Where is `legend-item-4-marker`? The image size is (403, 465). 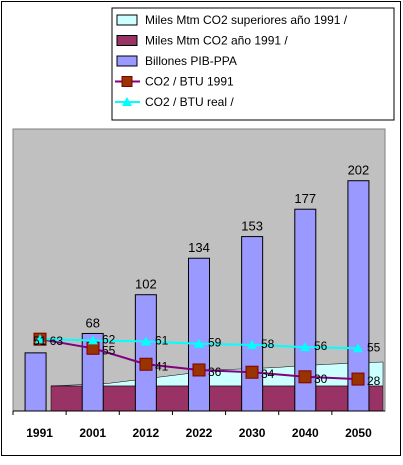
legend-item-4-marker is located at coordinates (127, 81).